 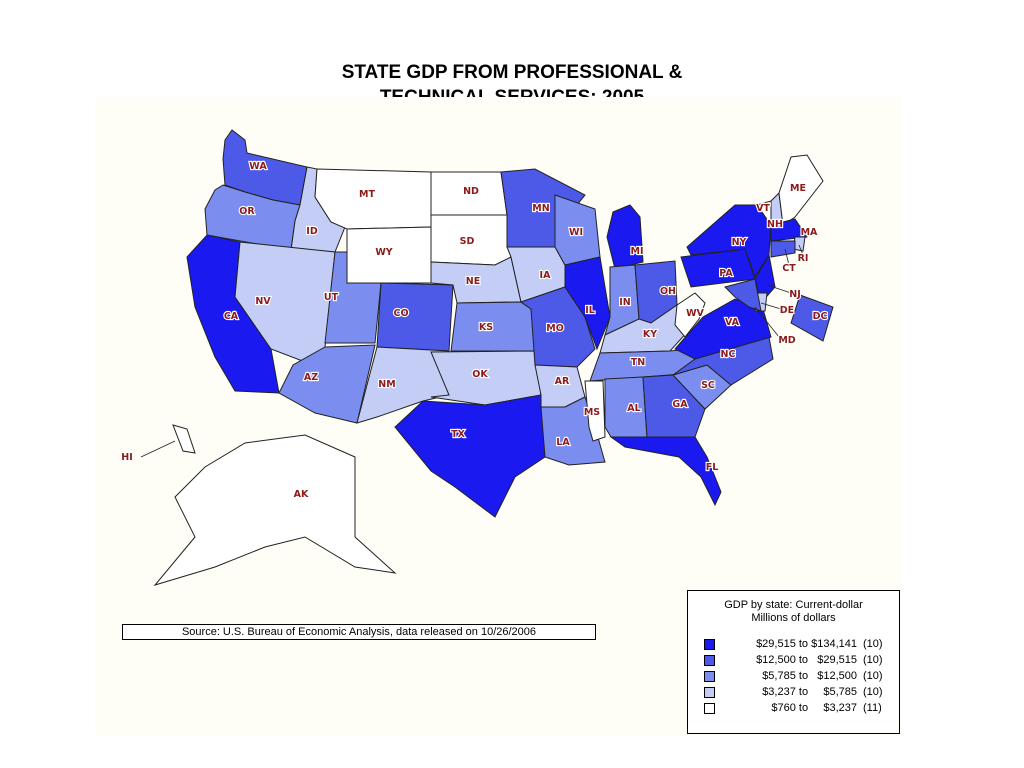 I want to click on state-az, so click(x=327, y=384).